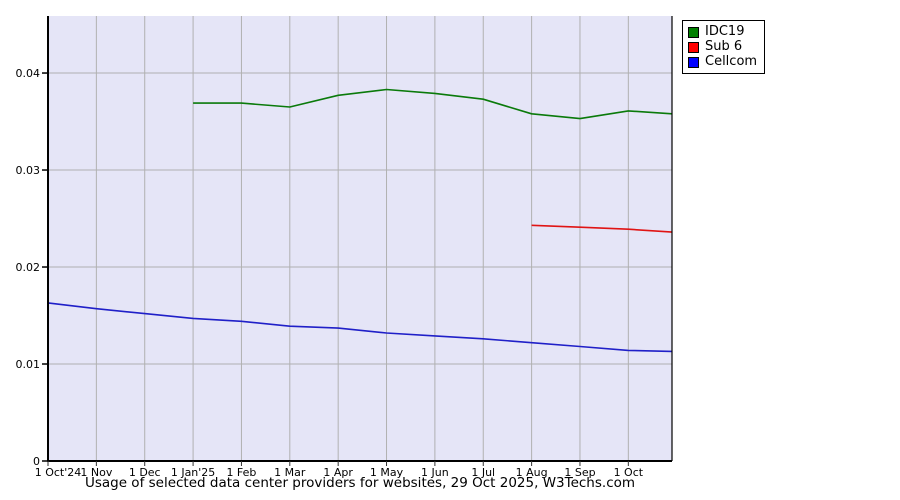 This screenshot has height=500, width=900. I want to click on x-tick-label: 1 Mar, so click(290, 472).